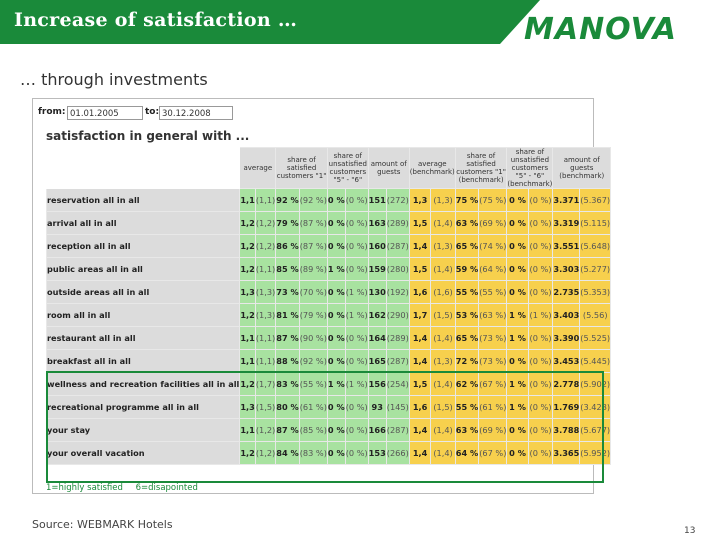 Image resolution: width=720 pixels, height=540 pixels. I want to click on prior-value-cell: (1,6), so click(443, 292).